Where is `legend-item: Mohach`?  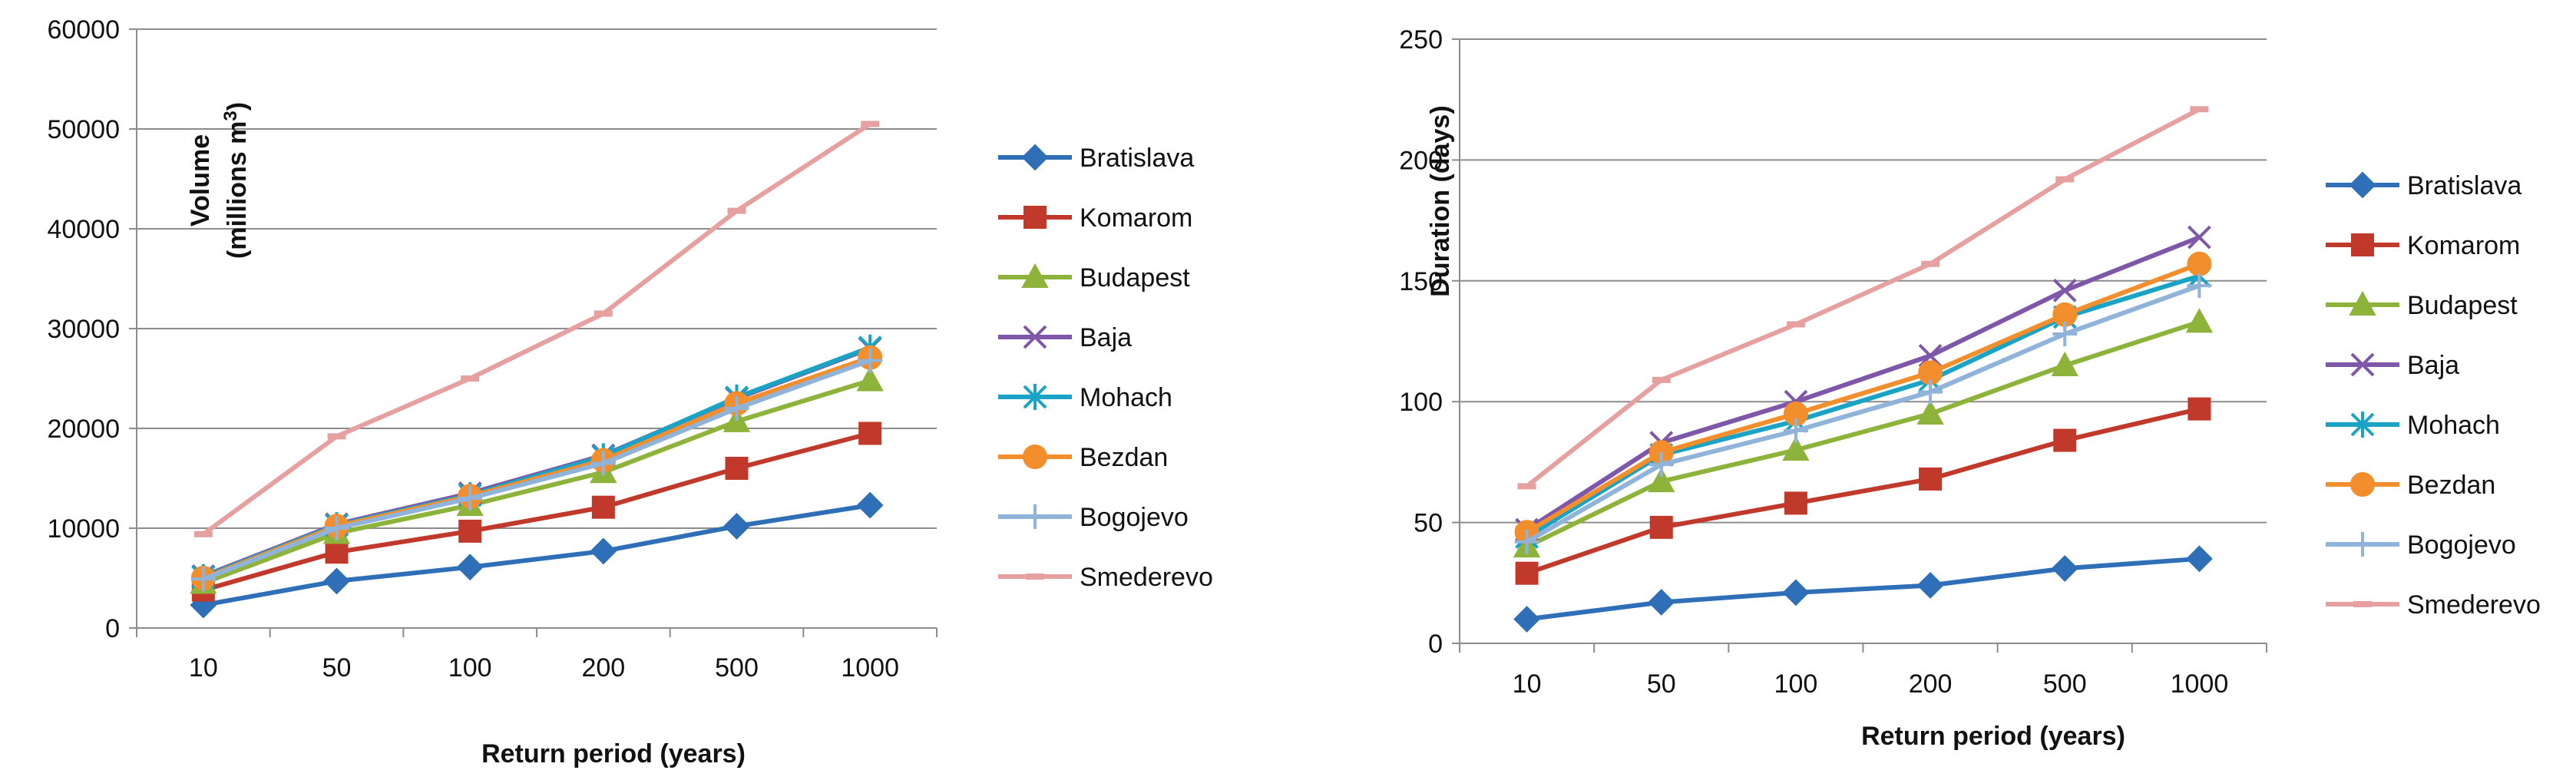 legend-item: Mohach is located at coordinates (1085, 398).